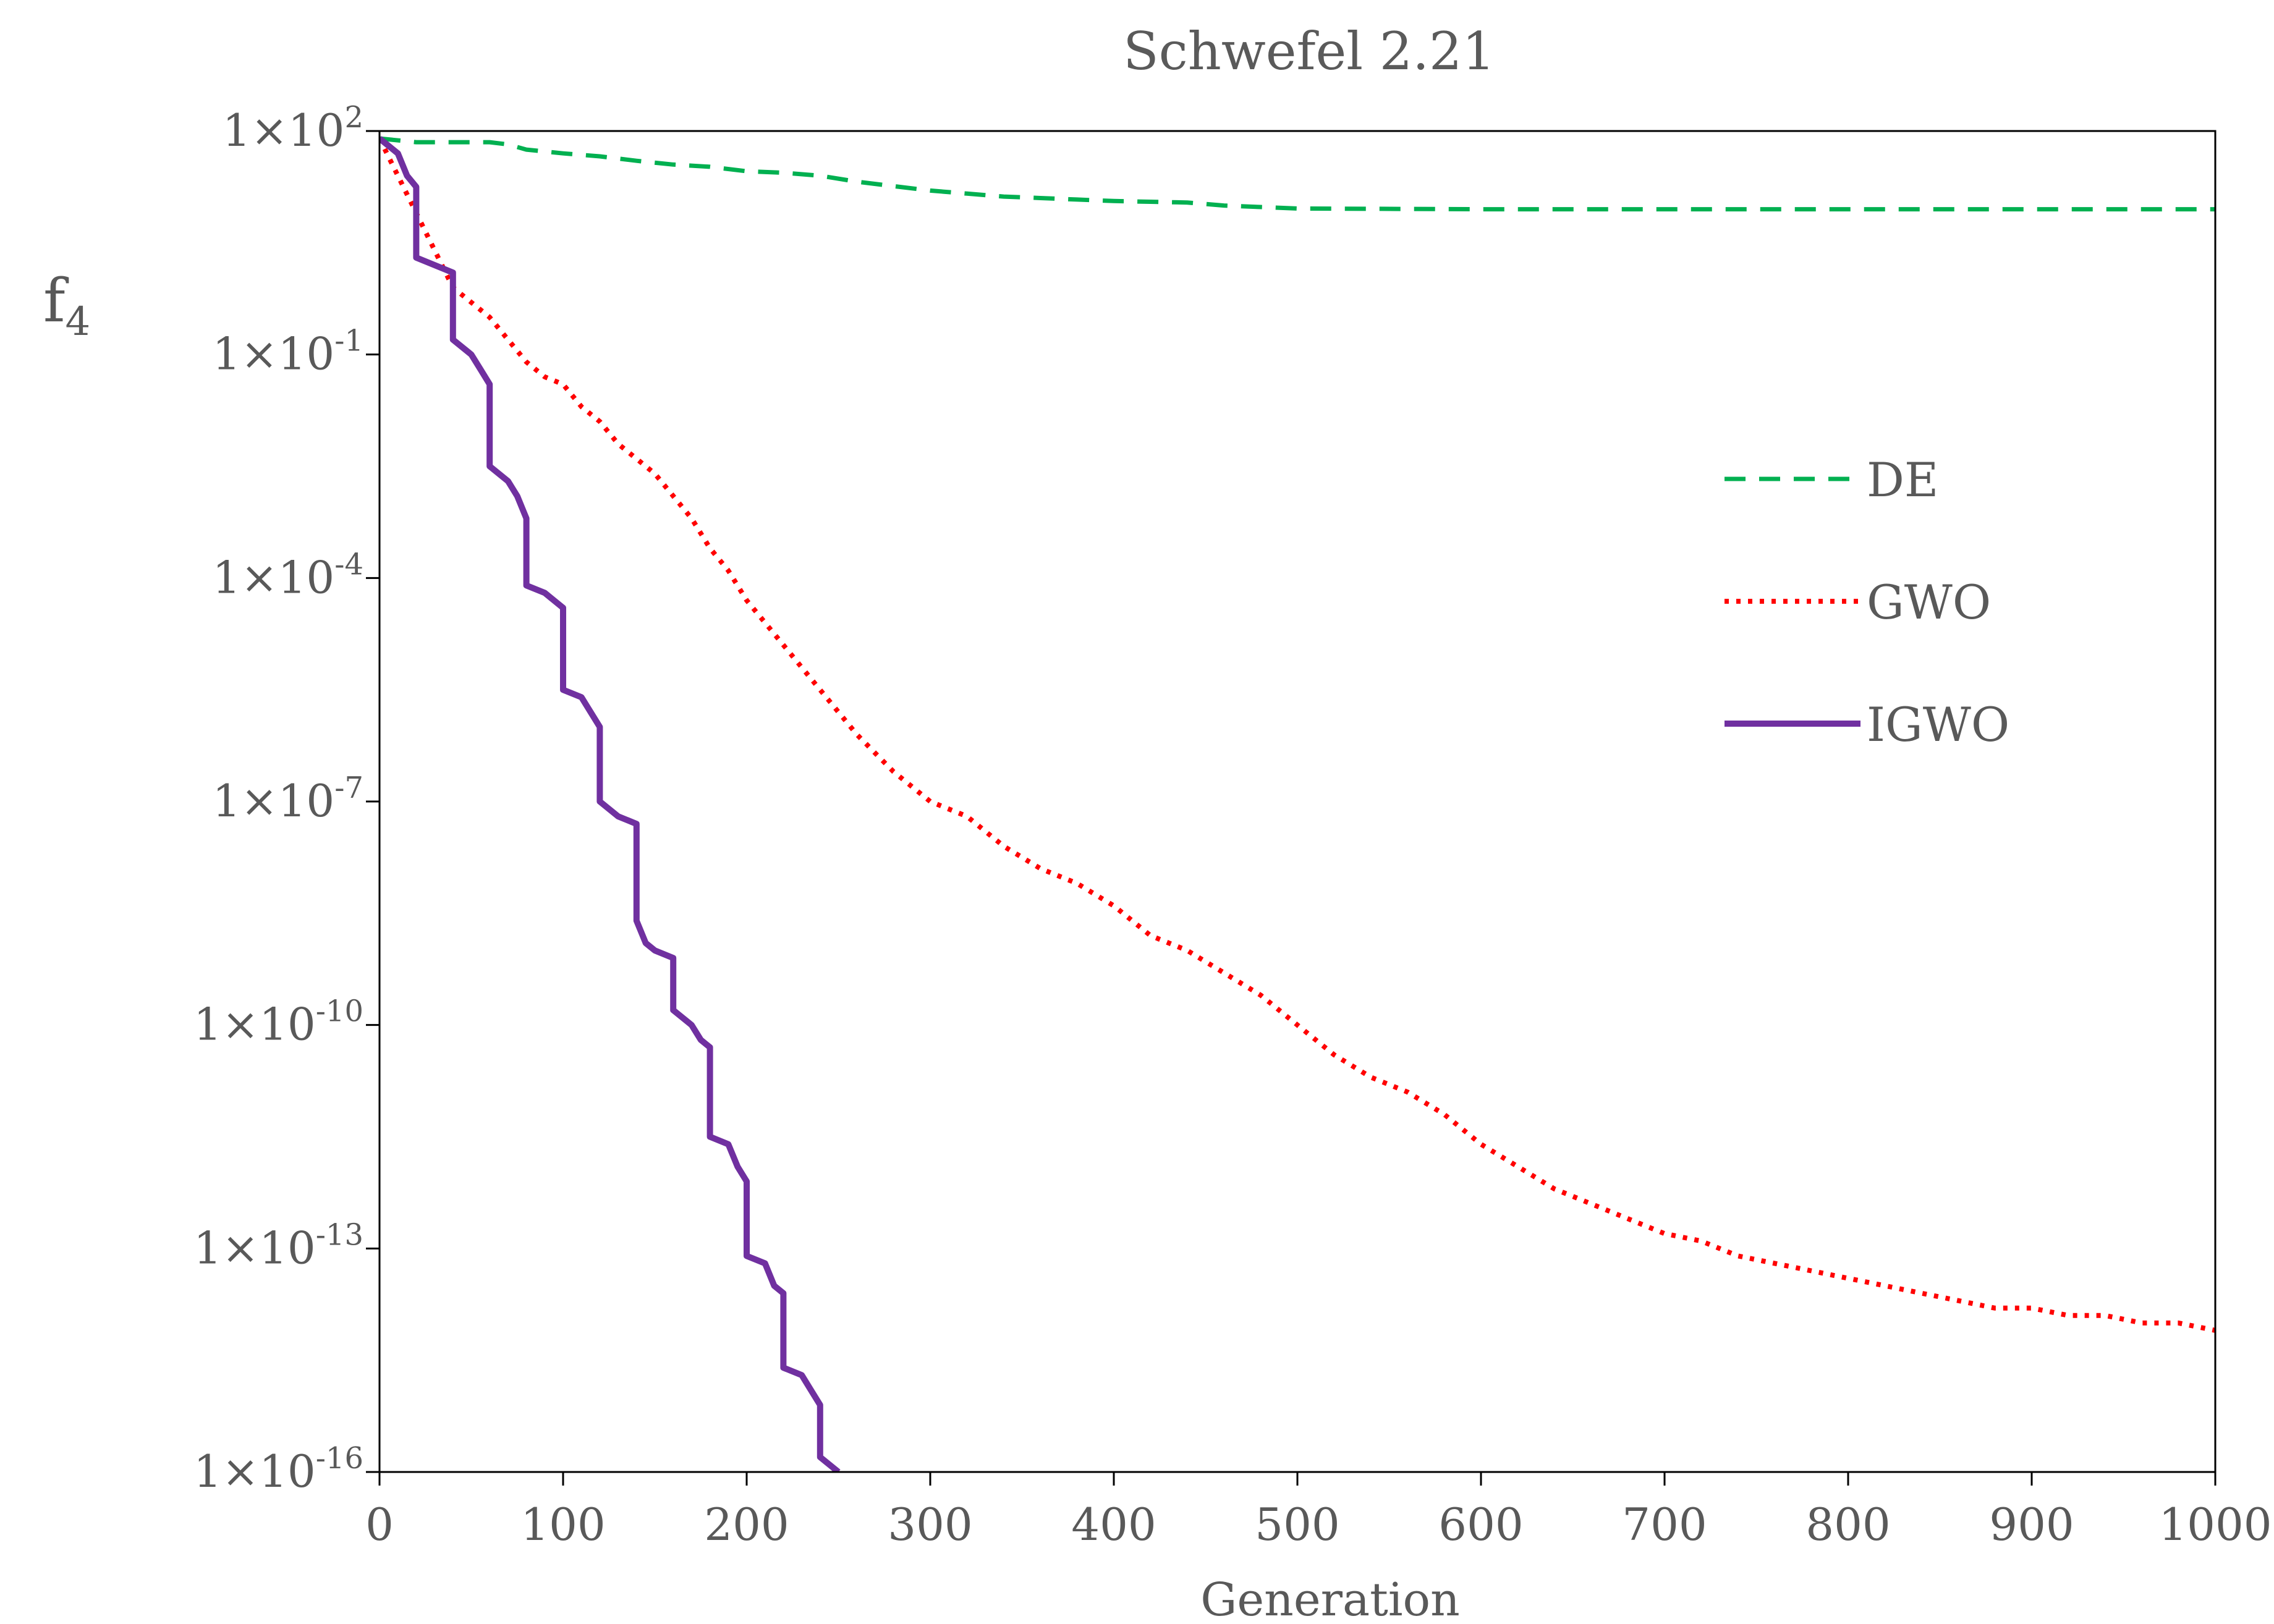  I want to click on legend-label-gwo: GWO, so click(1929, 602).